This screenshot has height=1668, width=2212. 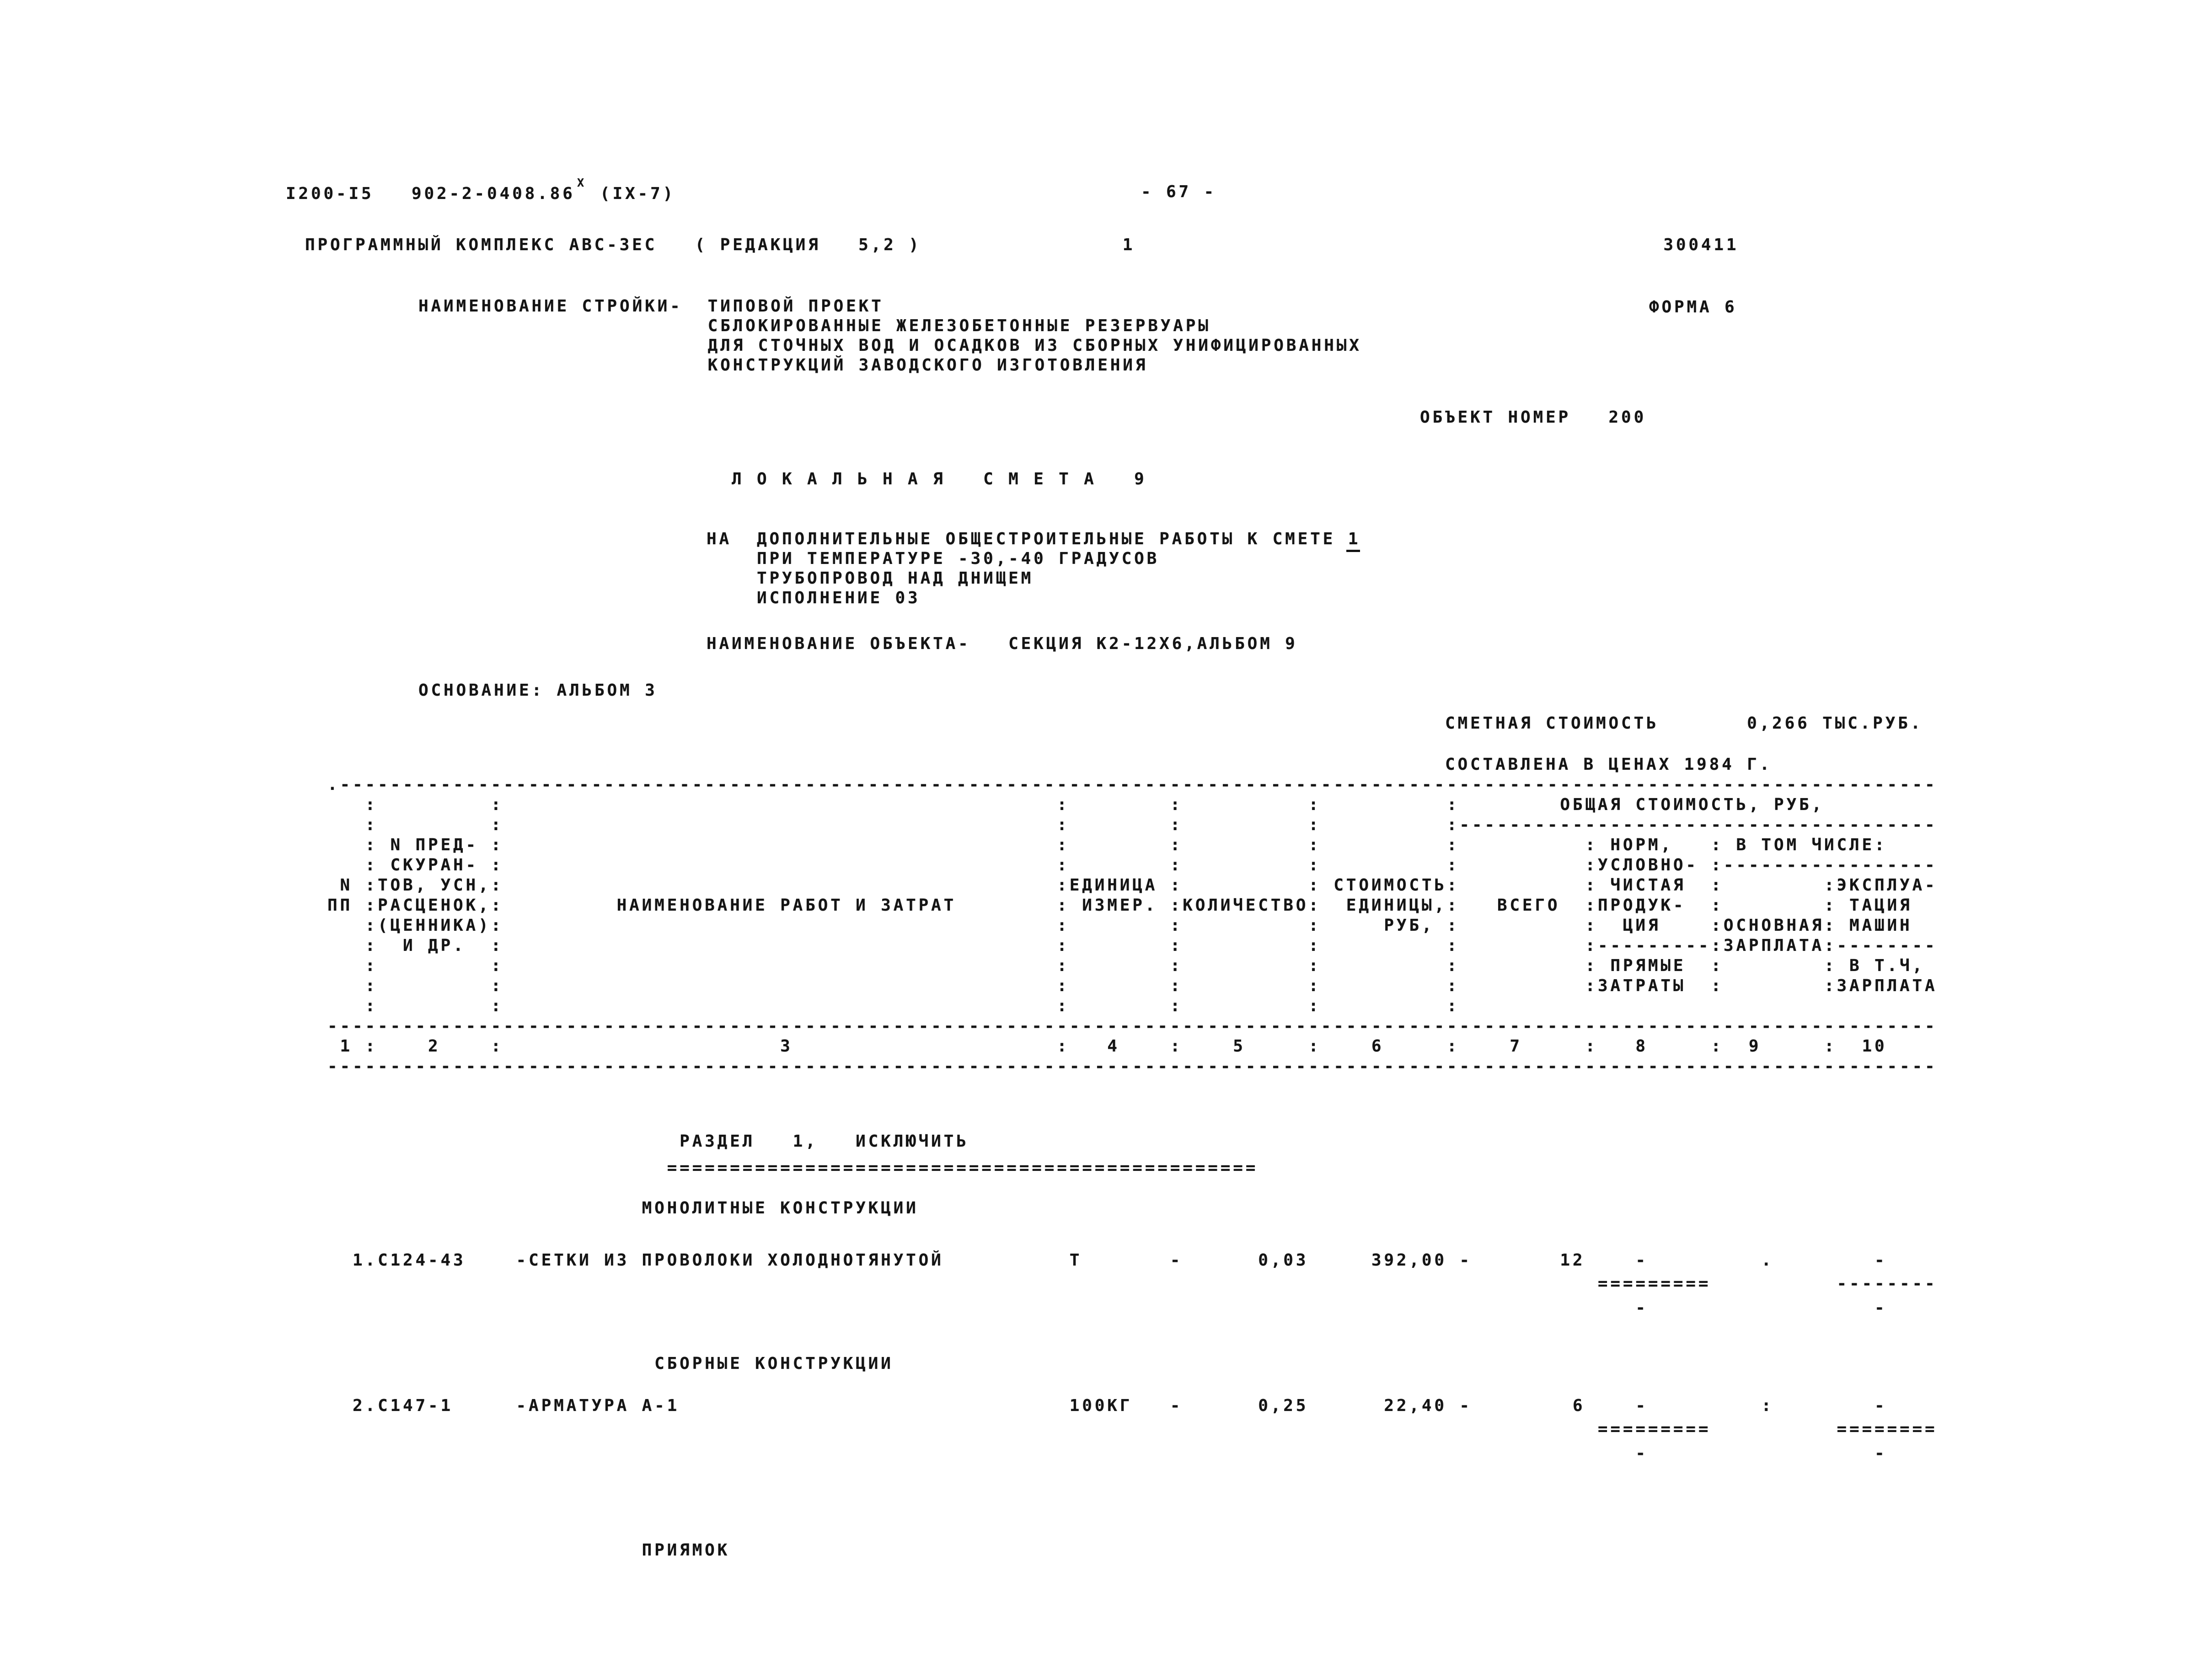 What do you see at coordinates (1353, 551) in the screenshot?
I see `underline-mark` at bounding box center [1353, 551].